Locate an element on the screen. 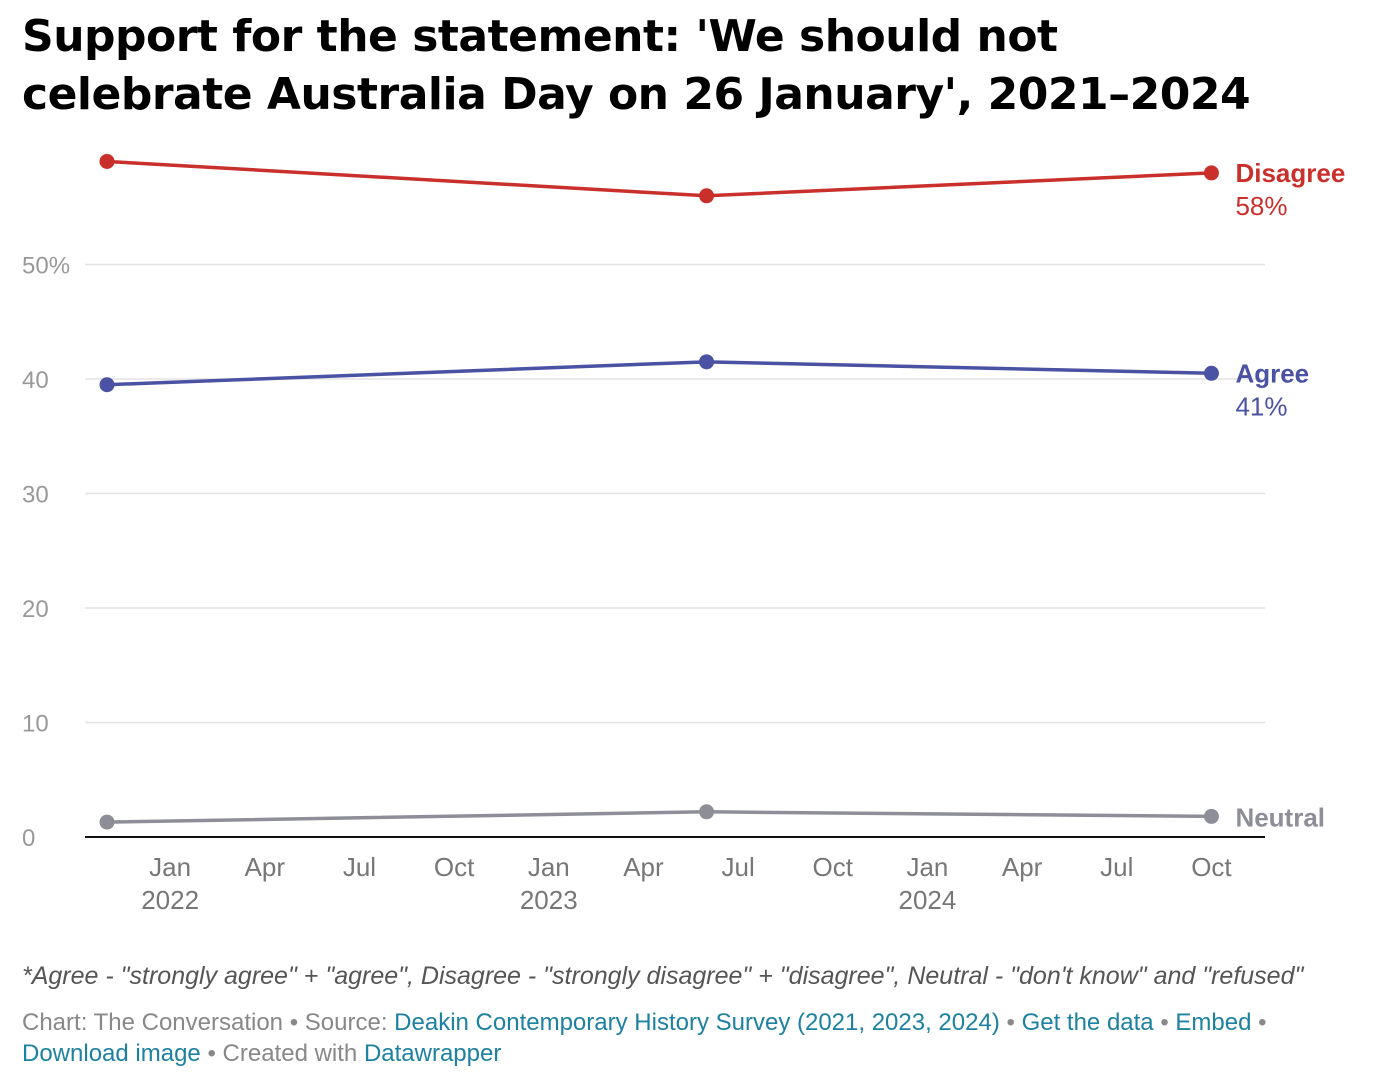 Image resolution: width=1400 pixels, height=1089 pixels. x-tick-year-label: 2022 is located at coordinates (170, 900).